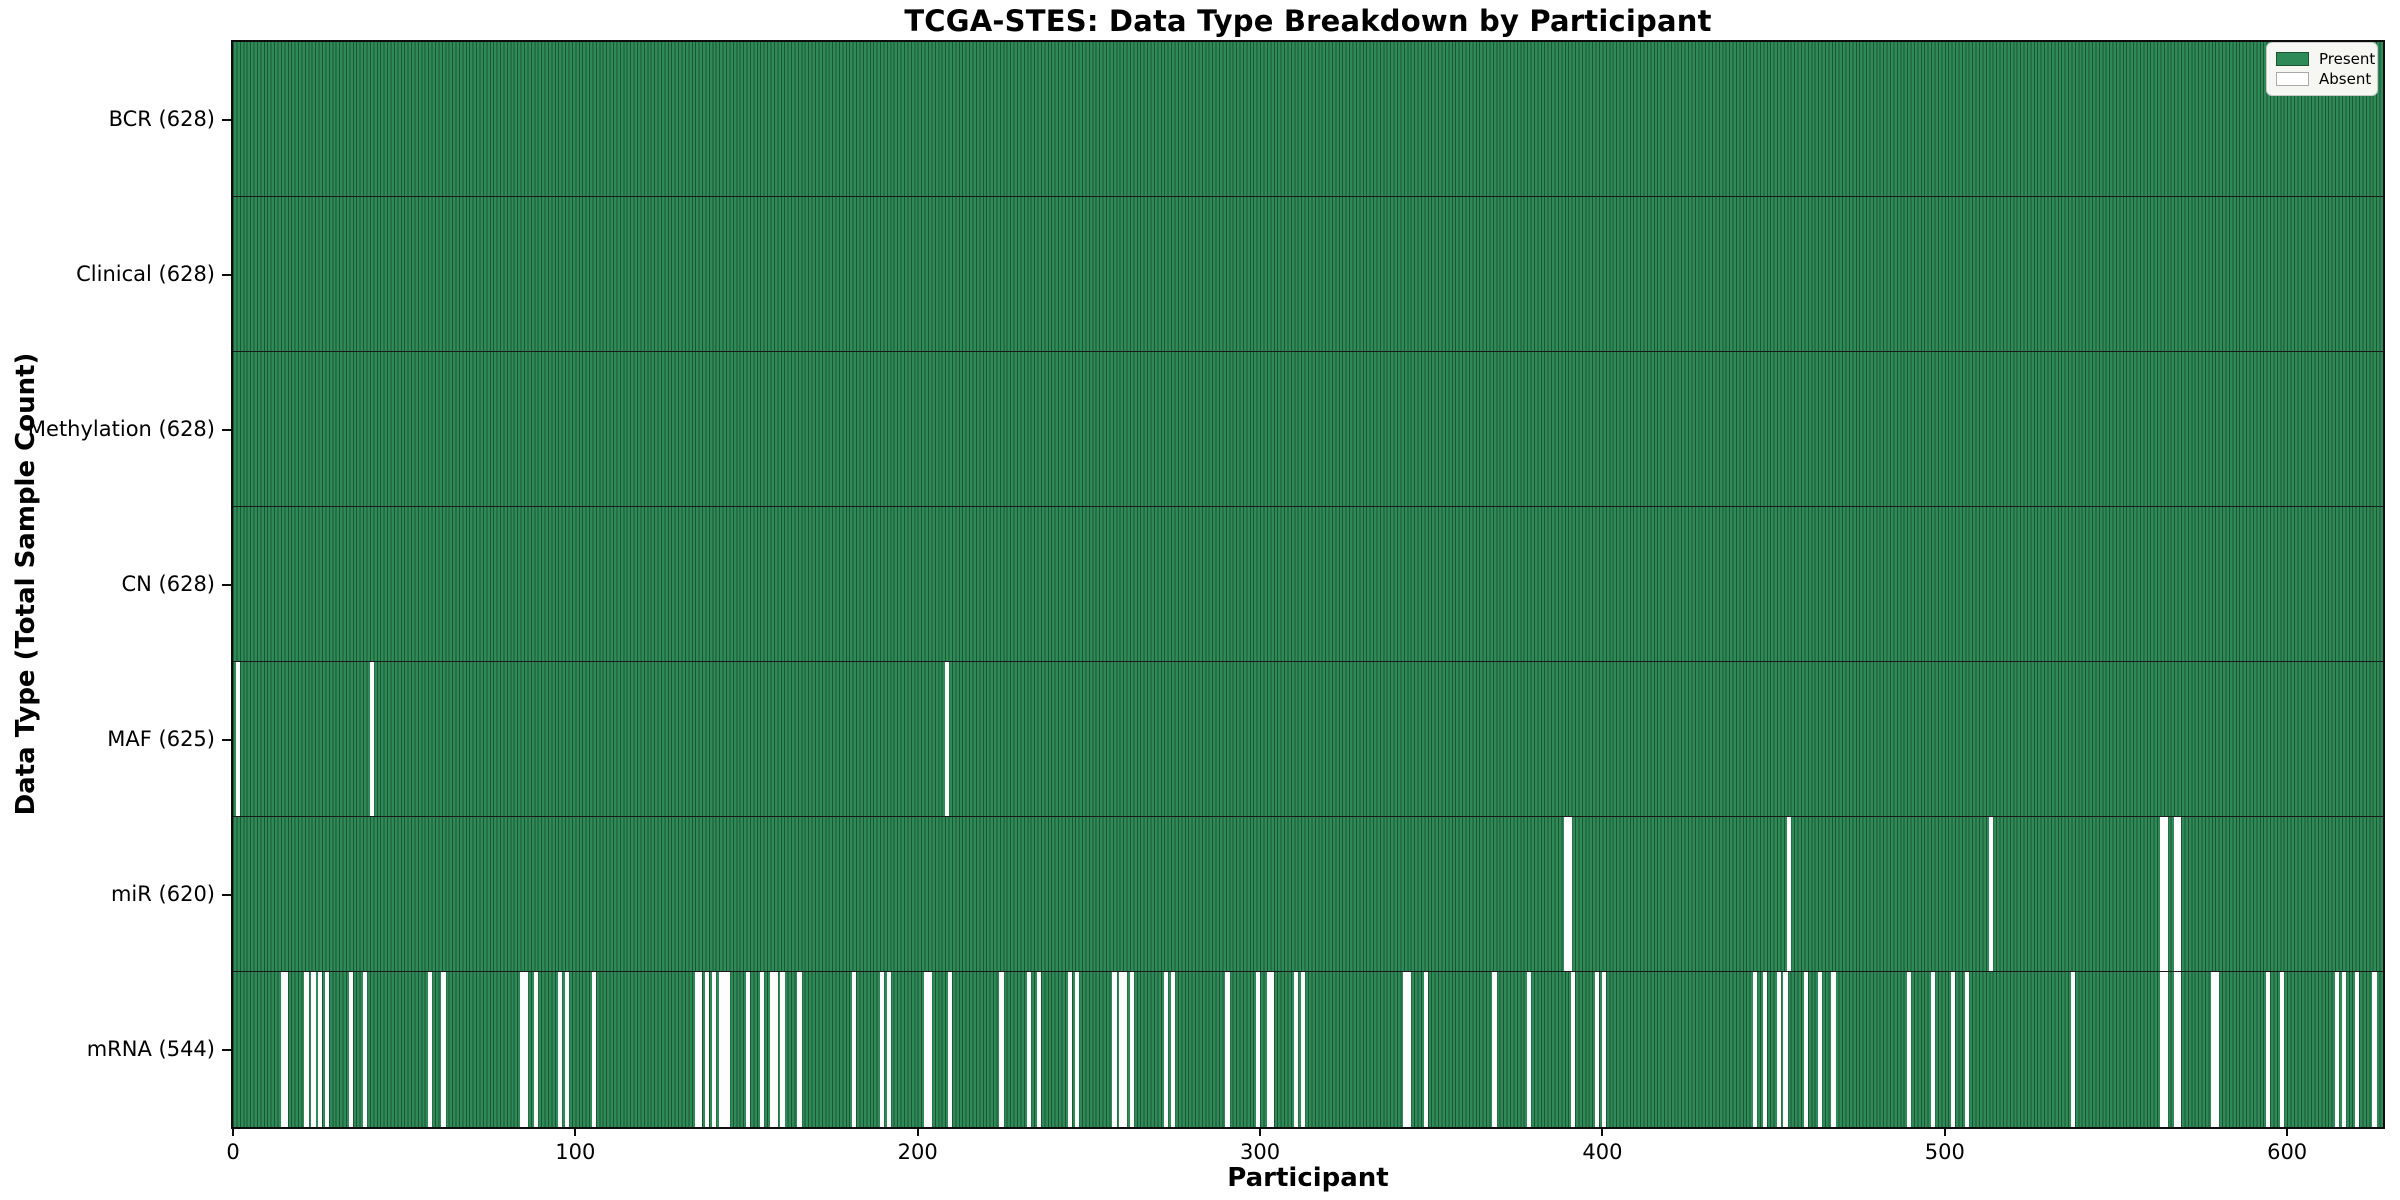 This screenshot has height=1200, width=2400. Describe the element at coordinates (161, 739) in the screenshot. I see `y-tick-label: MAF (625)` at that location.